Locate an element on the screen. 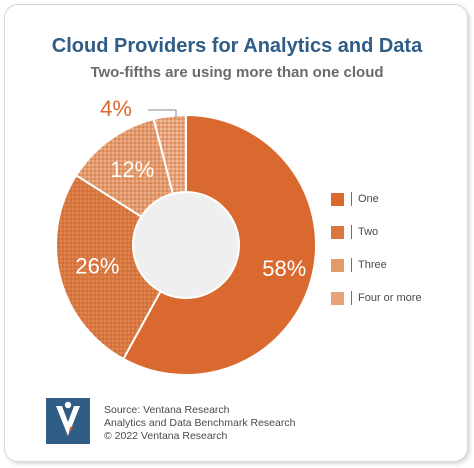 This screenshot has height=468, width=474. legend-item-four-or-more: Four or more is located at coordinates (391, 298).